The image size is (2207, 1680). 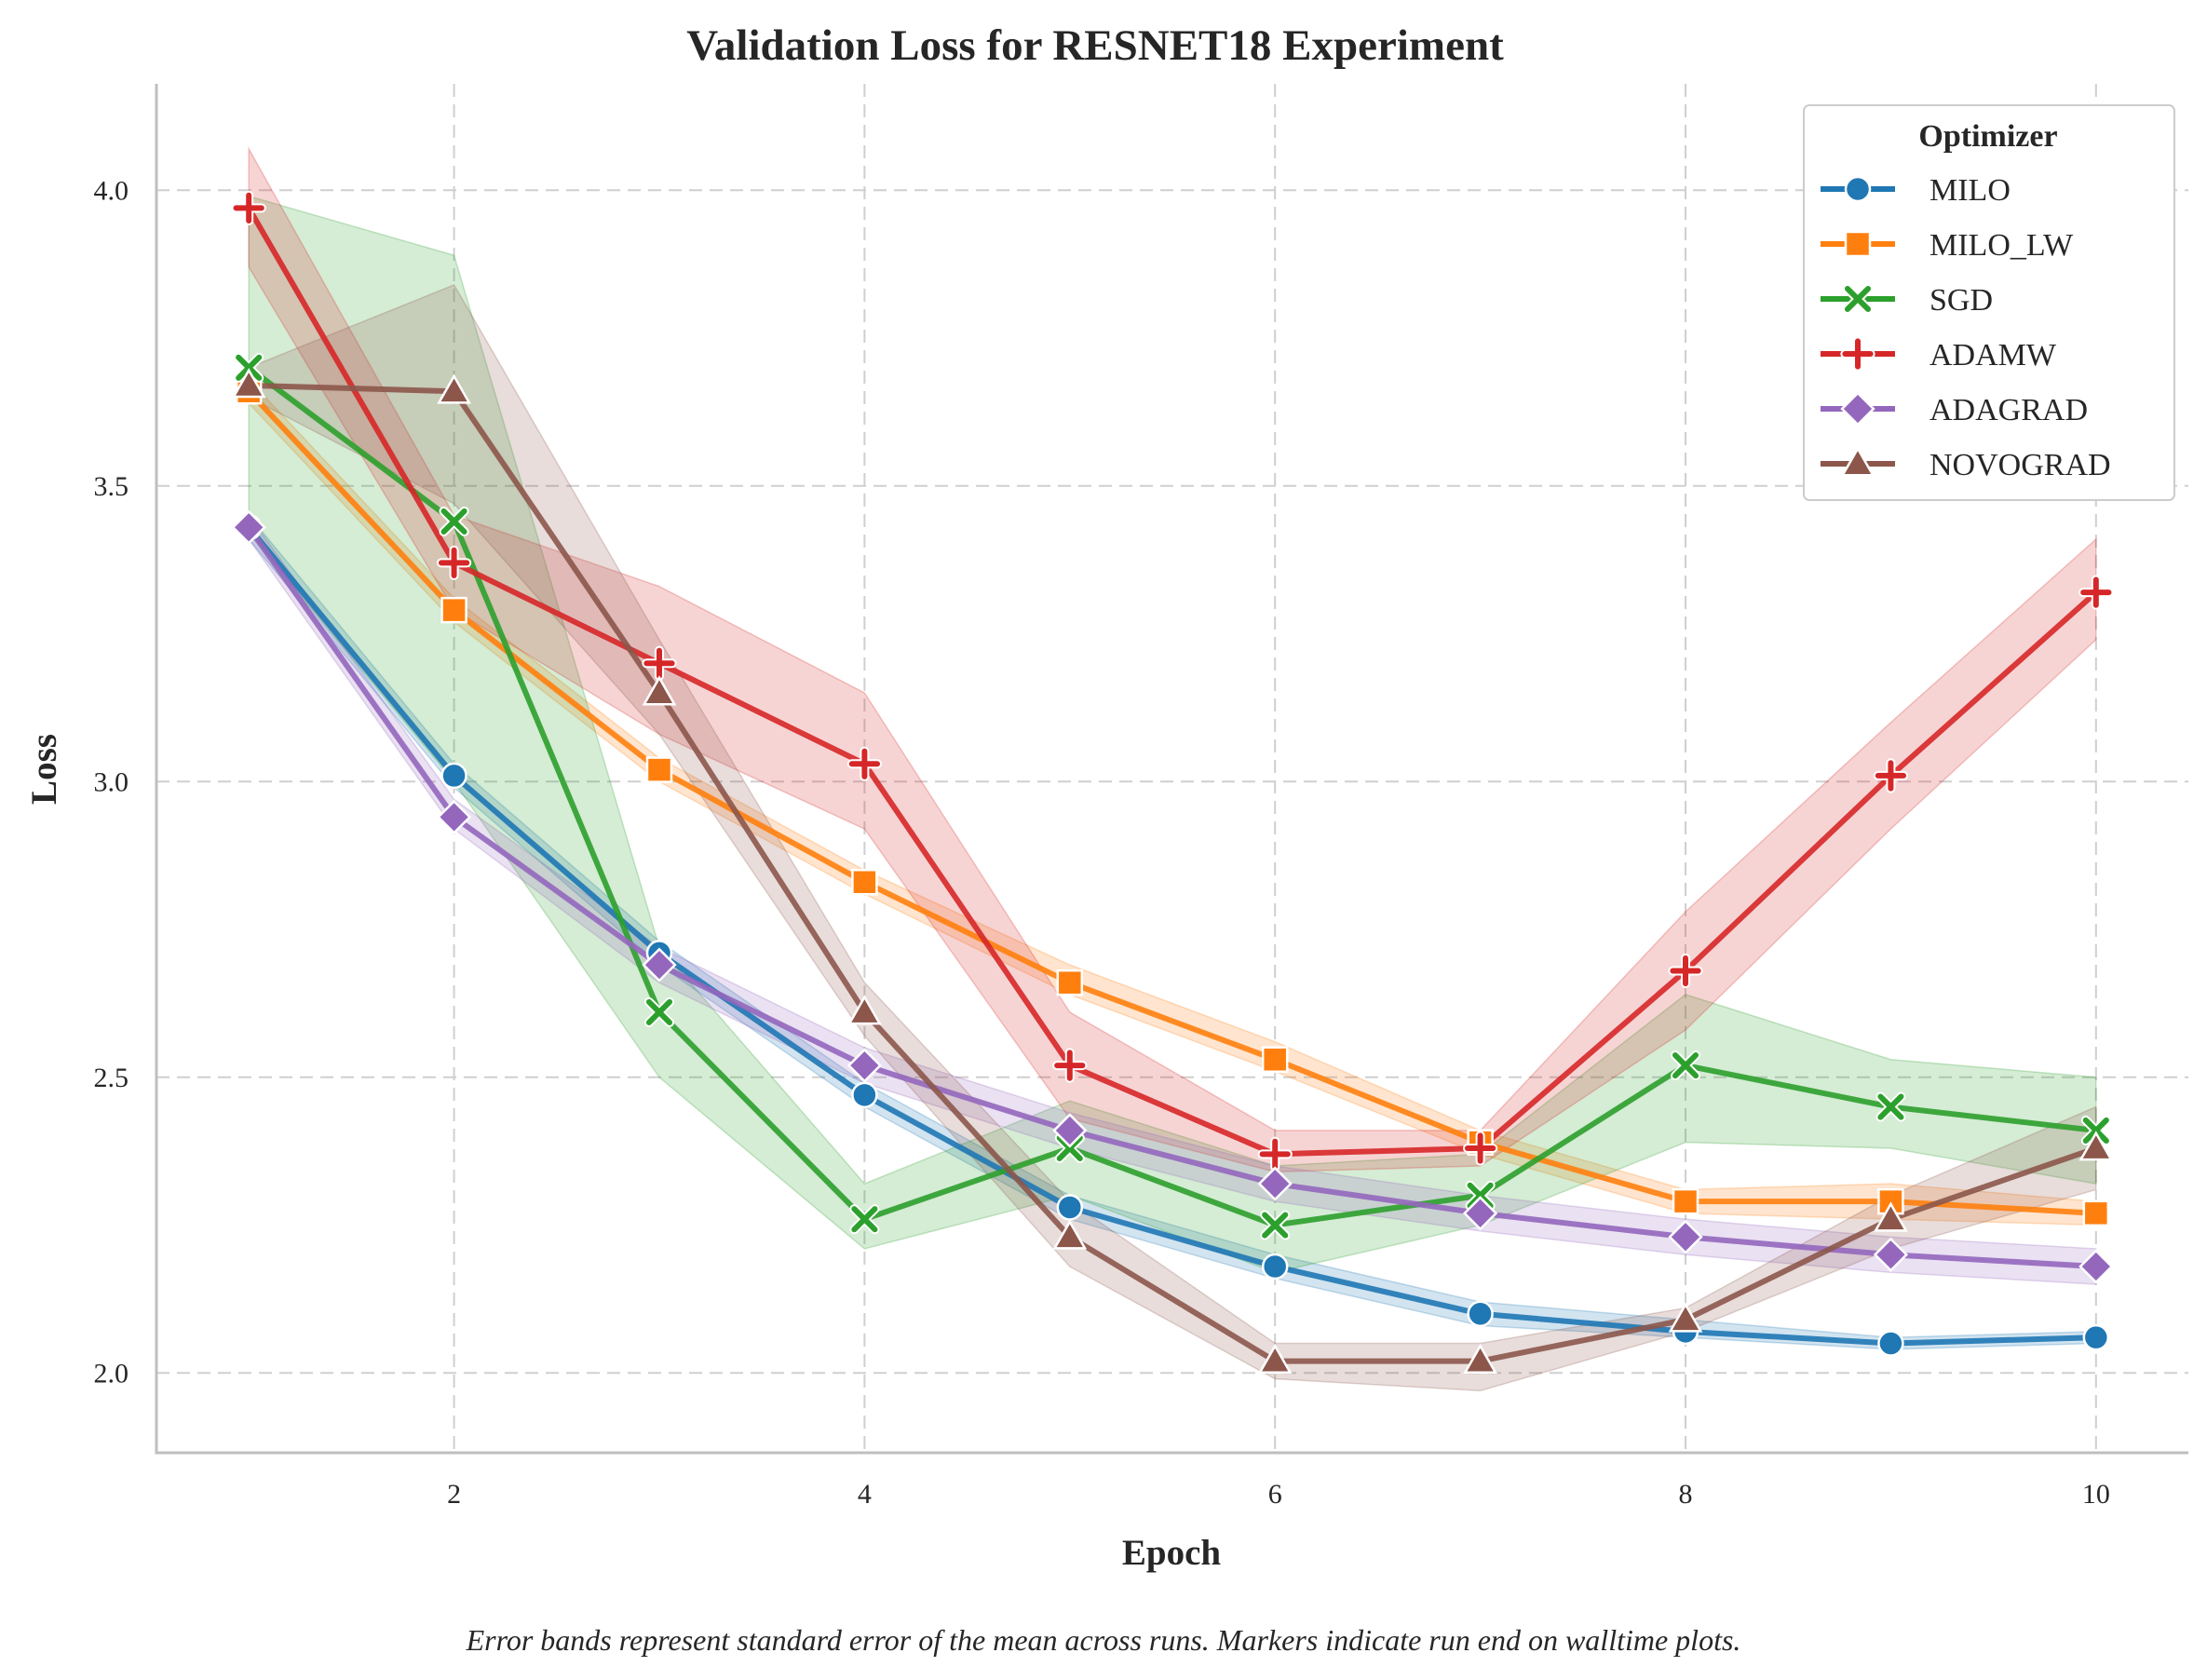 I want to click on legend-label: ADAMW, so click(x=1993, y=355).